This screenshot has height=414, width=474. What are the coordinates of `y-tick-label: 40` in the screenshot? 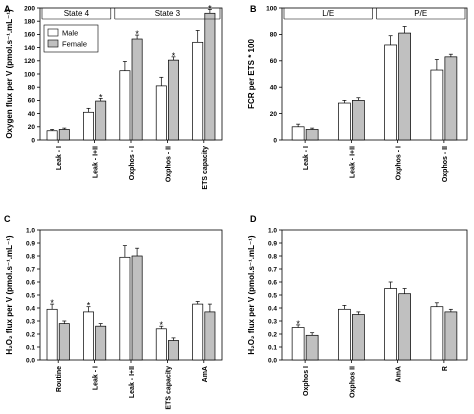 It's located at (32, 114).